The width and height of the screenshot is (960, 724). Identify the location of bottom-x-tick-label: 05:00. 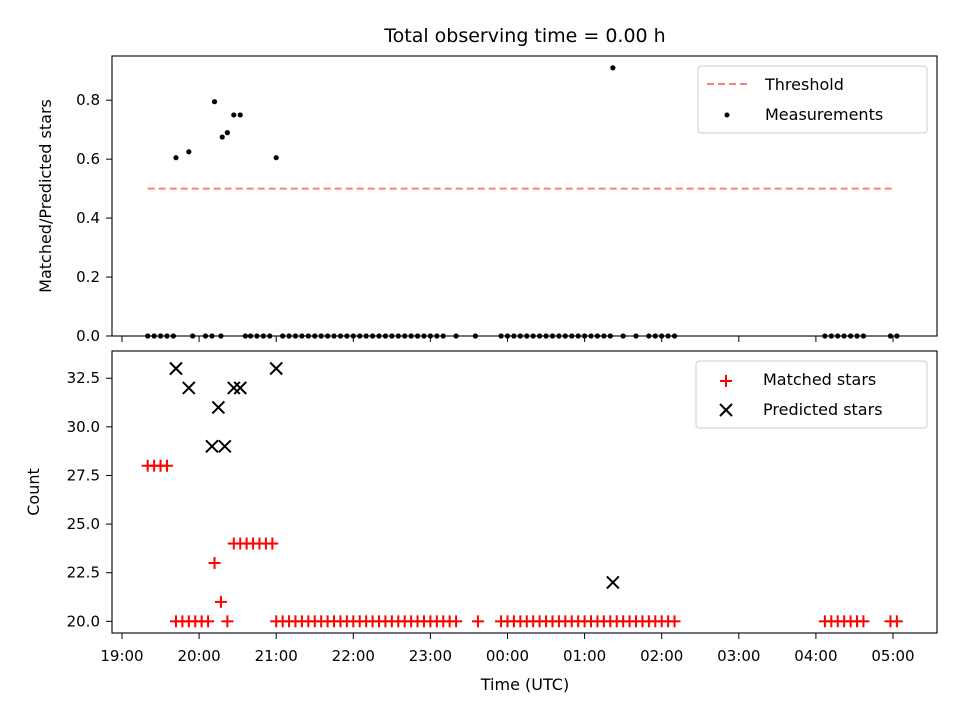
(892, 656).